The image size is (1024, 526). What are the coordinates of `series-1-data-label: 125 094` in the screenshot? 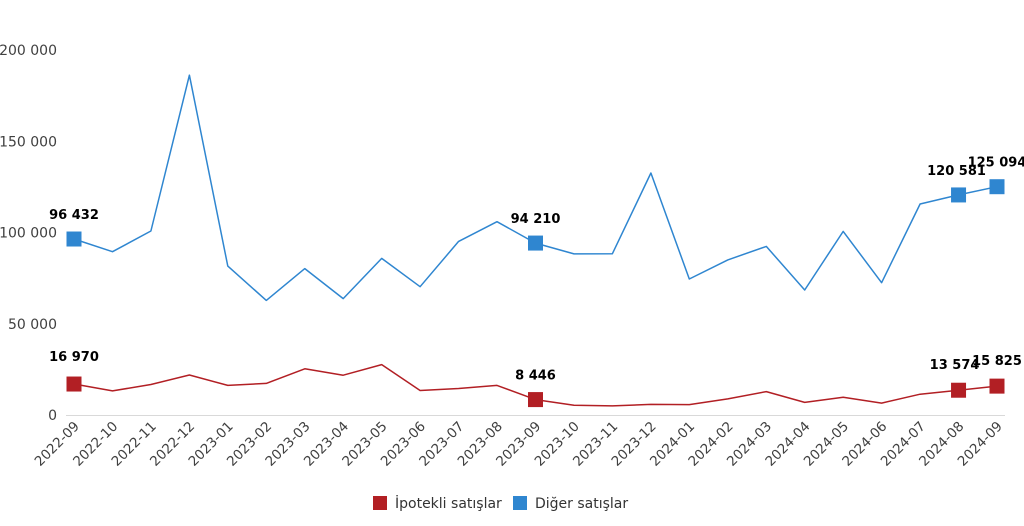 It's located at (996, 163).